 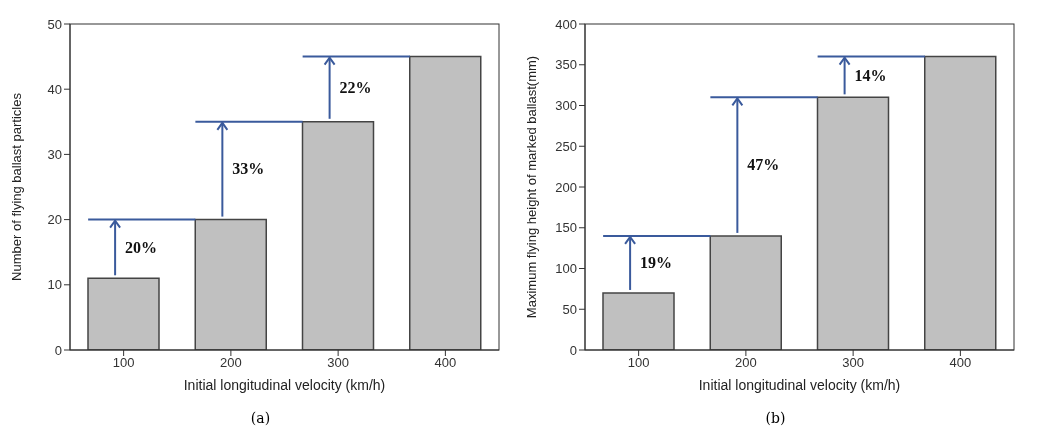 What do you see at coordinates (566, 269) in the screenshot?
I see `y-tick-label: 100` at bounding box center [566, 269].